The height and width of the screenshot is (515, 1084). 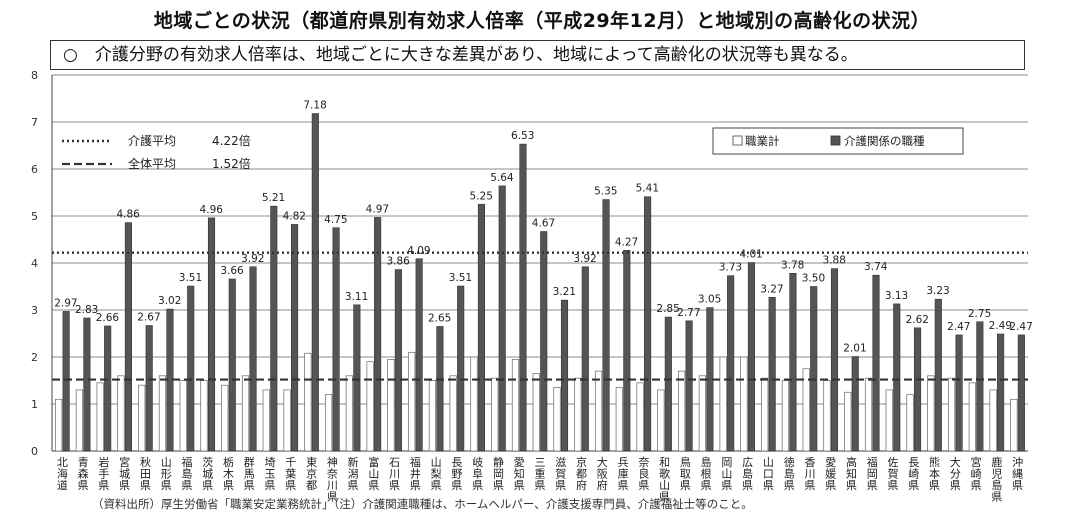 What do you see at coordinates (128, 215) in the screenshot?
I see `data-label: 4.86` at bounding box center [128, 215].